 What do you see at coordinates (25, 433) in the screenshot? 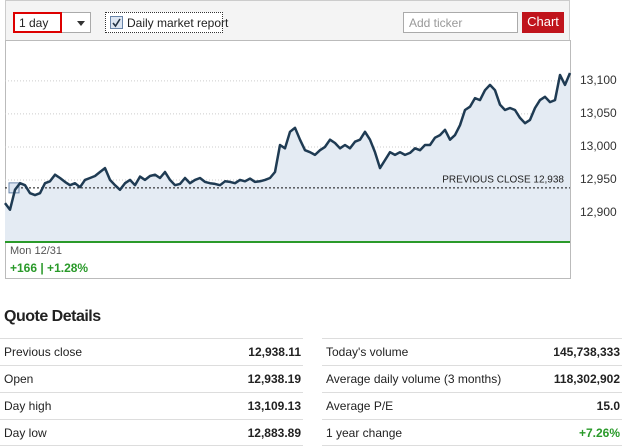
I see `row-label: Day low` at bounding box center [25, 433].